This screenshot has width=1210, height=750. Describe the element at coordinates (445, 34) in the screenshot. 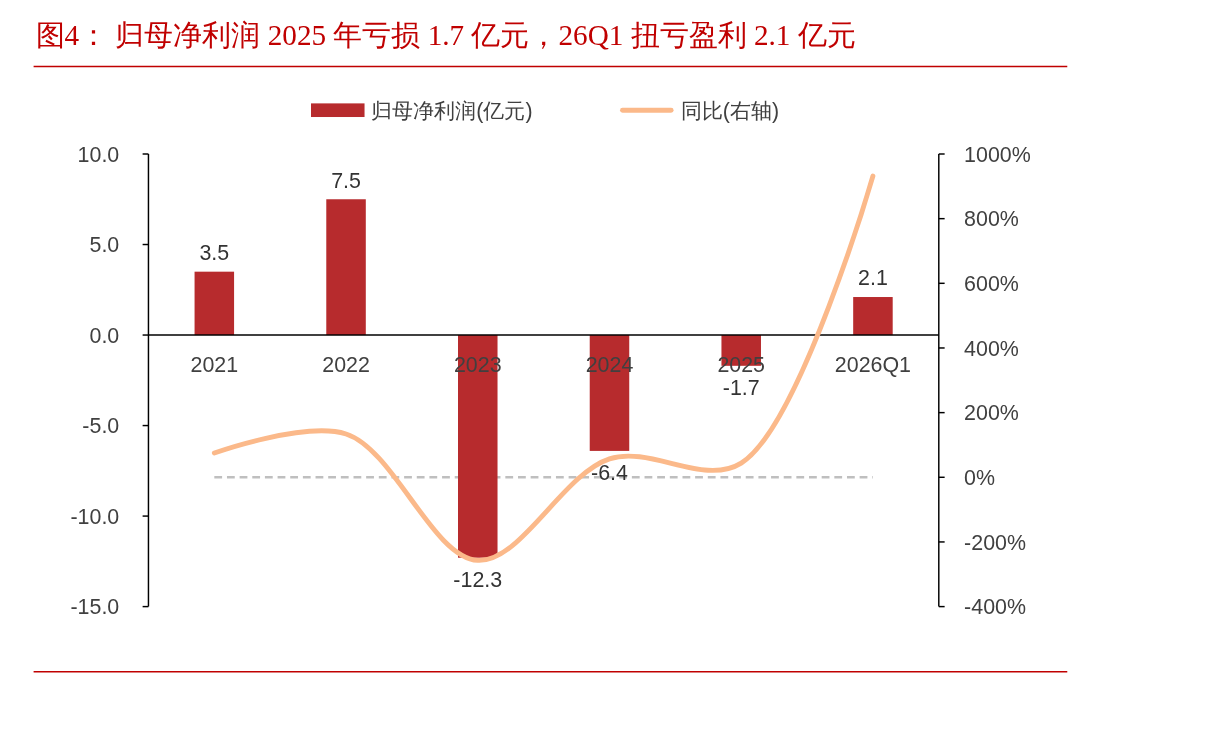

I see `chart-title: 图4： 归母净利润 2025 年亏损 1.7 亿元，26Q1 扭亏盈利 2.1 亿元` at that location.